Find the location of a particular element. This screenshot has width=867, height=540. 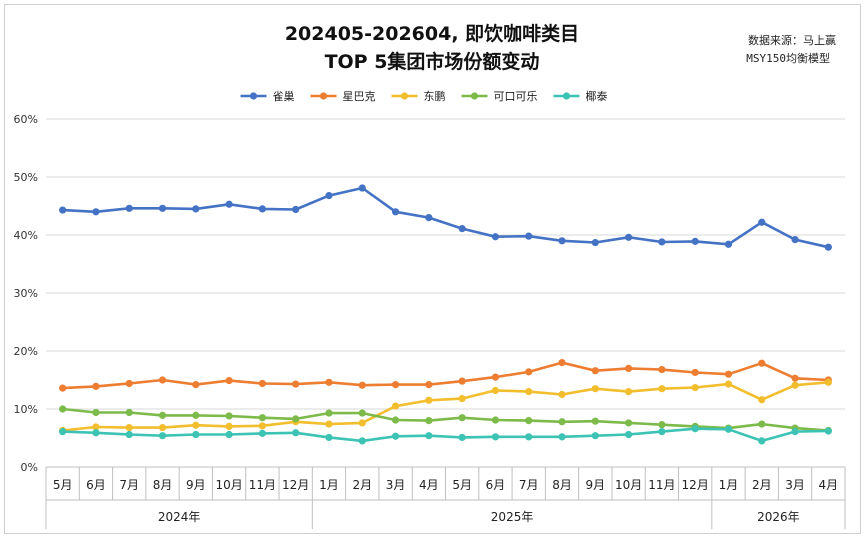

legend-item-星巴克: 星巴克 is located at coordinates (343, 96).